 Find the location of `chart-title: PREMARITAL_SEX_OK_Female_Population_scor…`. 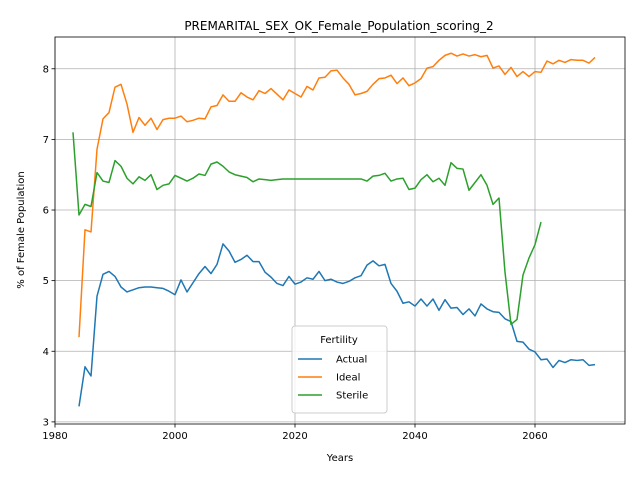

chart-title: PREMARITAL_SEX_OK_Female_Population_scor… is located at coordinates (338, 26).